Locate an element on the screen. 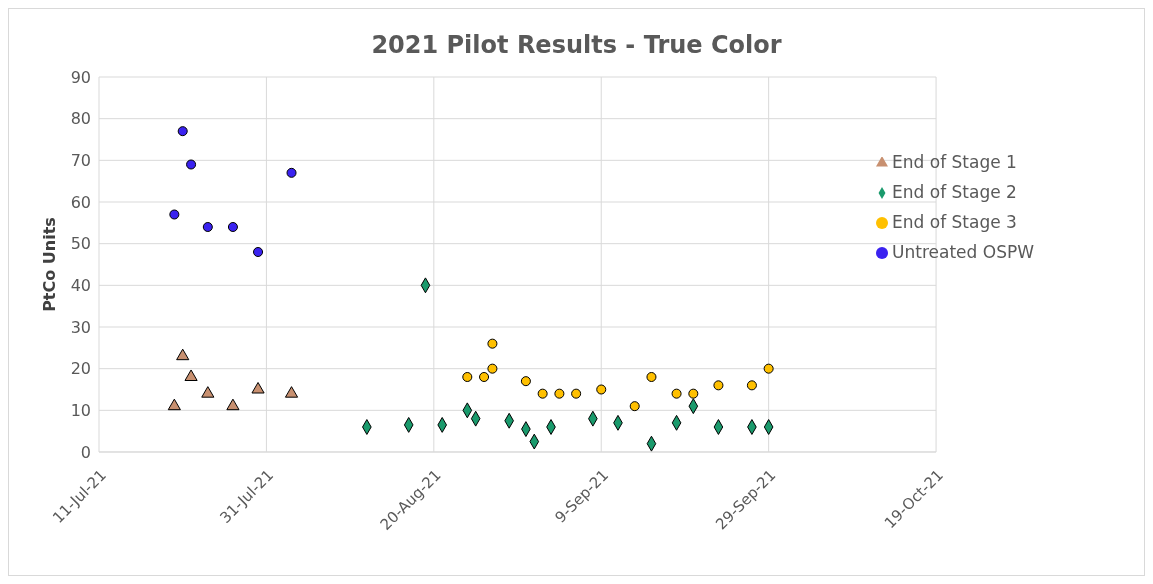 The width and height of the screenshot is (1153, 584). legend-label: End of Stage 3 is located at coordinates (954, 222).